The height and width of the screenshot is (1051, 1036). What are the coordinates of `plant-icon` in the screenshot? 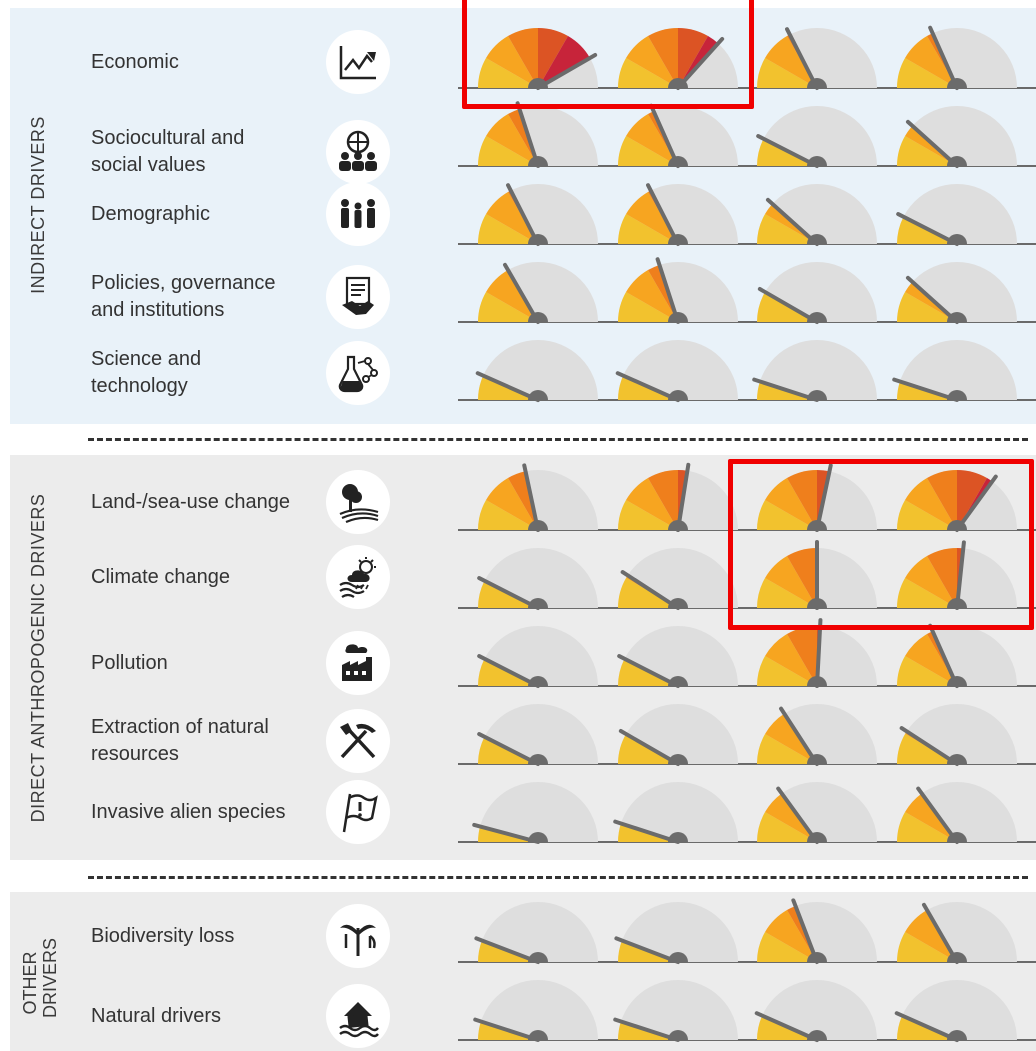 It's located at (358, 936).